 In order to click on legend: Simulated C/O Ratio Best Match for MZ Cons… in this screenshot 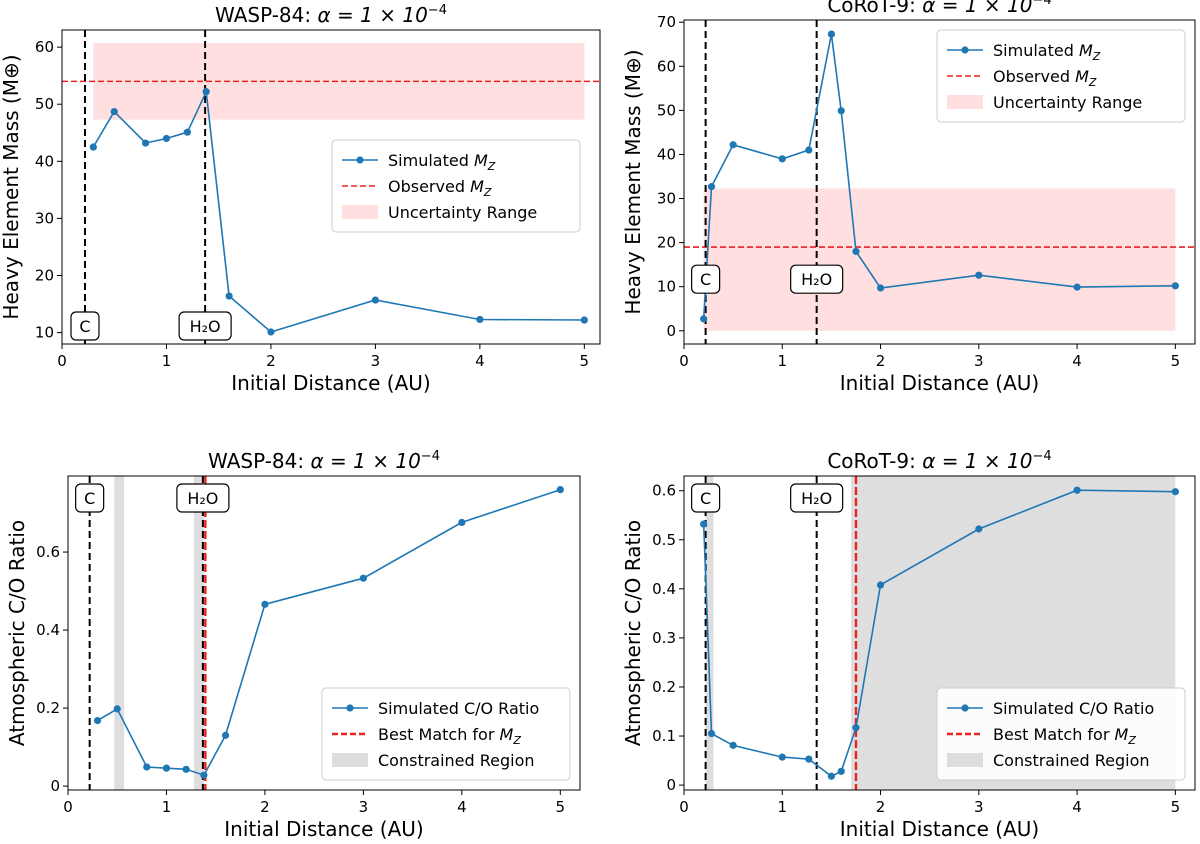, I will do `click(446, 734)`.